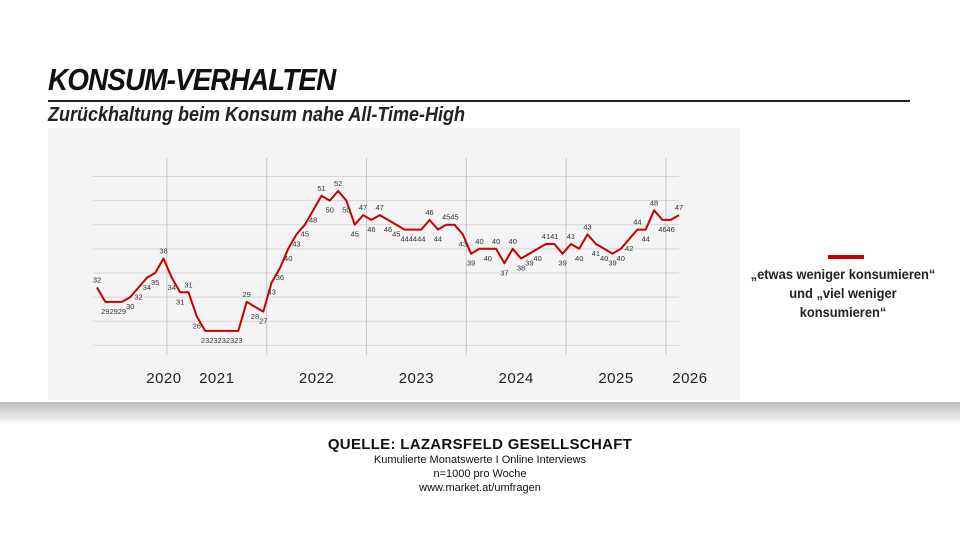 This screenshot has width=960, height=540. What do you see at coordinates (197, 325) in the screenshot?
I see `data-label: 26` at bounding box center [197, 325].